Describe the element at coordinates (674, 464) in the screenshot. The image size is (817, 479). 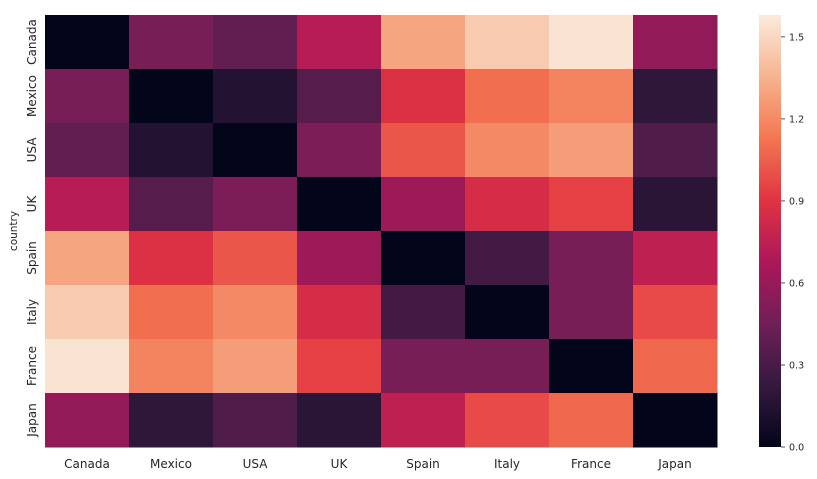
I see `x-tick-label: Japan` at that location.